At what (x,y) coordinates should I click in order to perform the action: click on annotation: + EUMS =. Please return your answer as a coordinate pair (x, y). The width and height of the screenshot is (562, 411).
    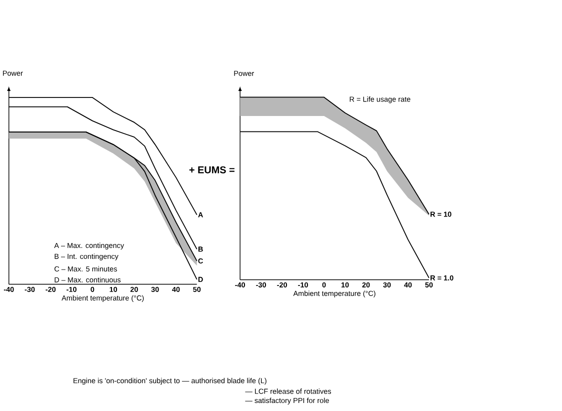
    Looking at the image, I should click on (211, 170).